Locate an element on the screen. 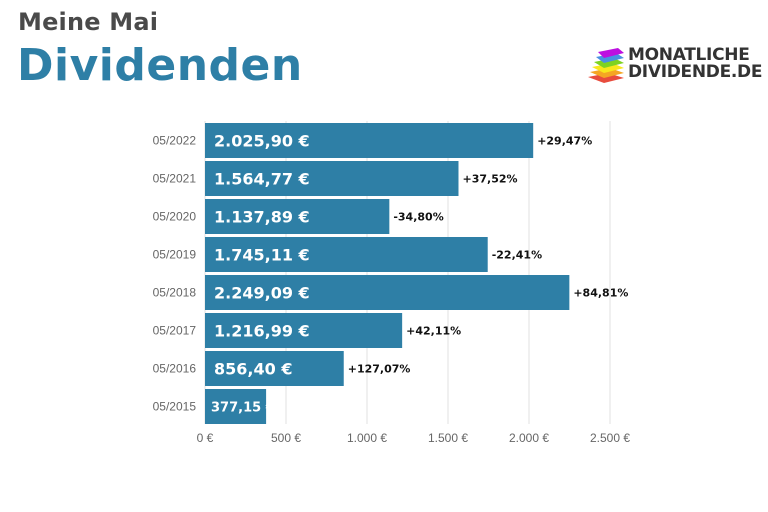 This screenshot has width=768, height=512. change-label: +37,52% is located at coordinates (489, 179).